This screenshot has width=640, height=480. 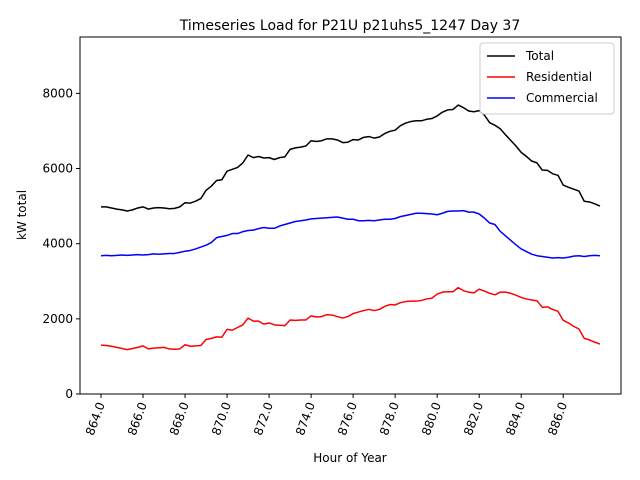 I want to click on x-tick-label: 868.0, so click(x=179, y=418).